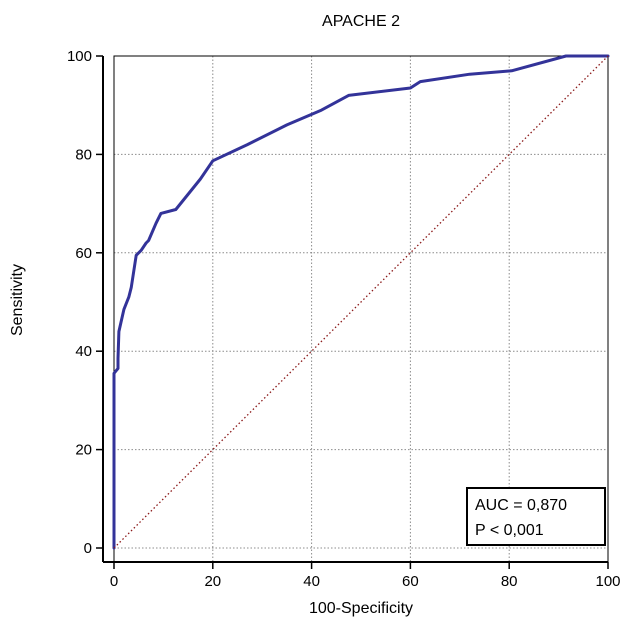 This screenshot has height=622, width=623. I want to click on y-tick-label-5: 100, so click(79, 56).